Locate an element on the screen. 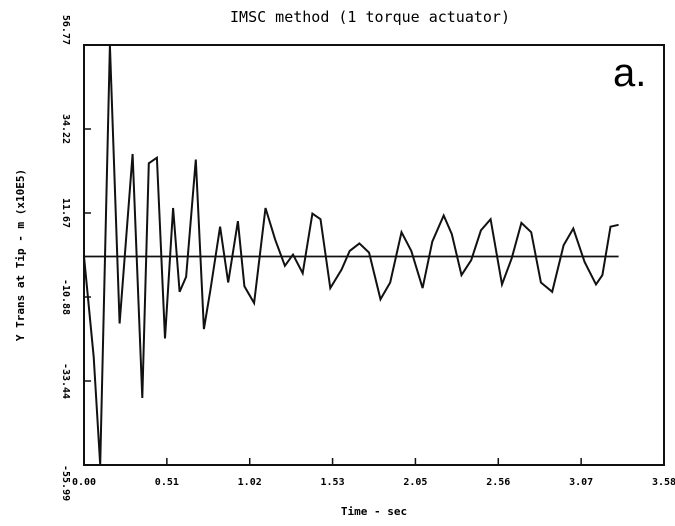 This screenshot has width=675, height=526. y-axis-label: Y Trans at Tip - m (x10E5) is located at coordinates (20, 255).